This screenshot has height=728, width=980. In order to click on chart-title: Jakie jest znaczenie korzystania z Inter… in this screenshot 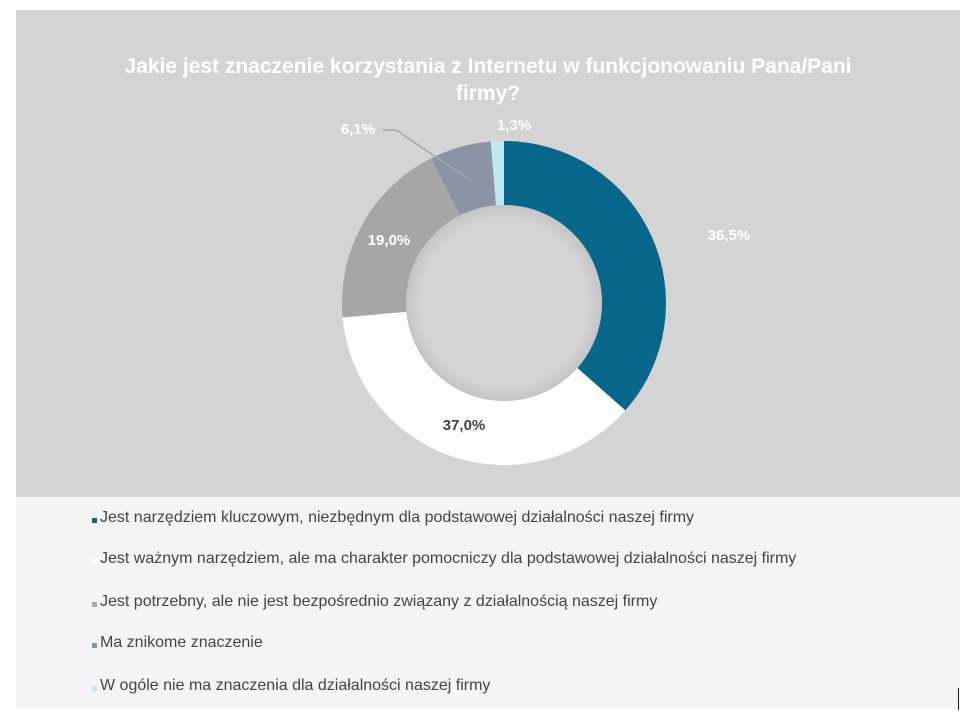, I will do `click(488, 80)`.